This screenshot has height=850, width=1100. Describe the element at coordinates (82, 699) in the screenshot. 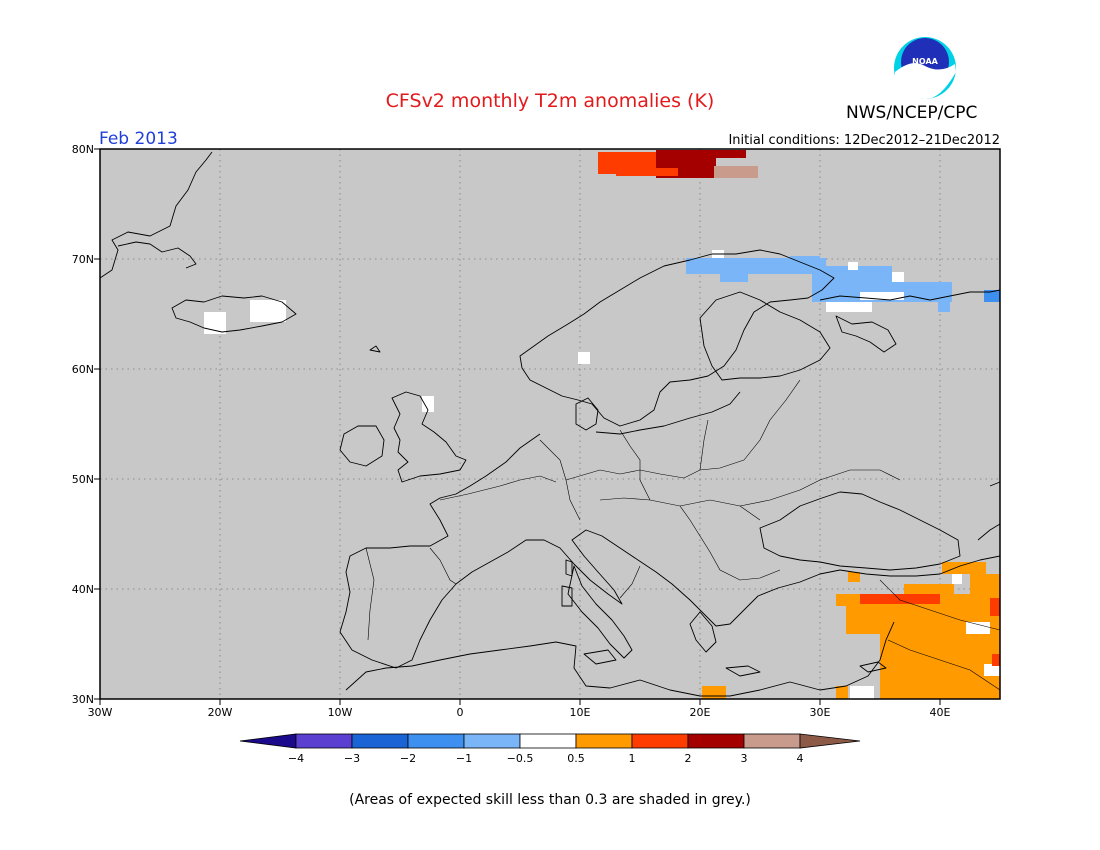

I see `lat-label-30n: 30N` at that location.